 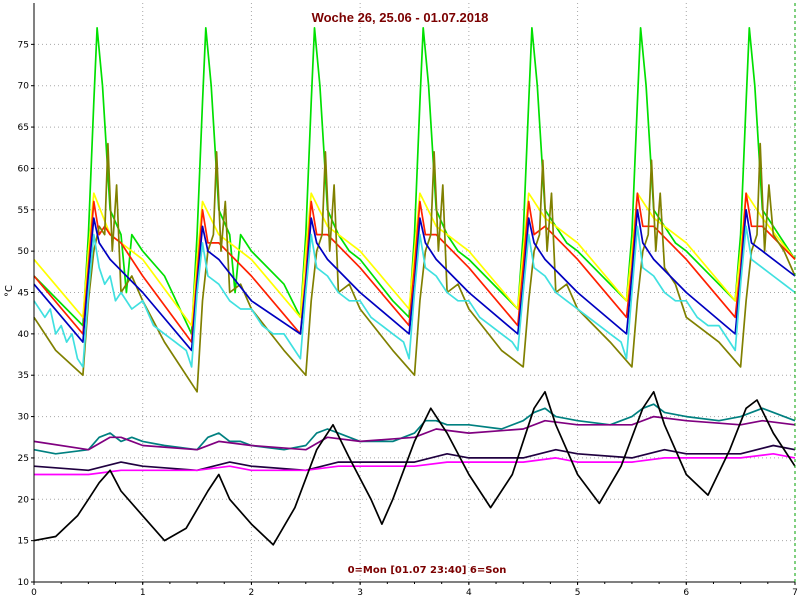 I want to click on x-tick-label: 3, so click(x=360, y=593).